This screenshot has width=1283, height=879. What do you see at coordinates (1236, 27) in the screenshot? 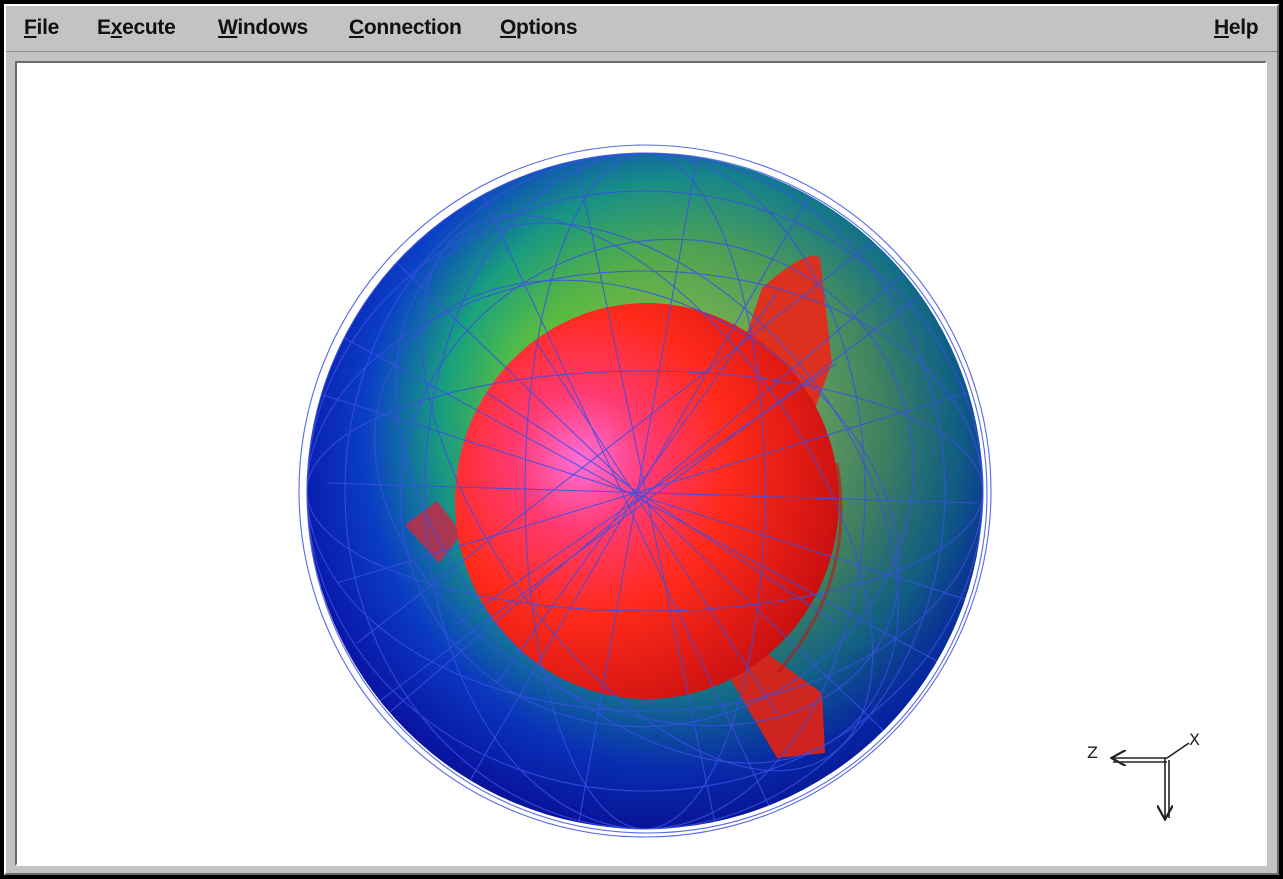
I see `menu-help: Help` at bounding box center [1236, 27].